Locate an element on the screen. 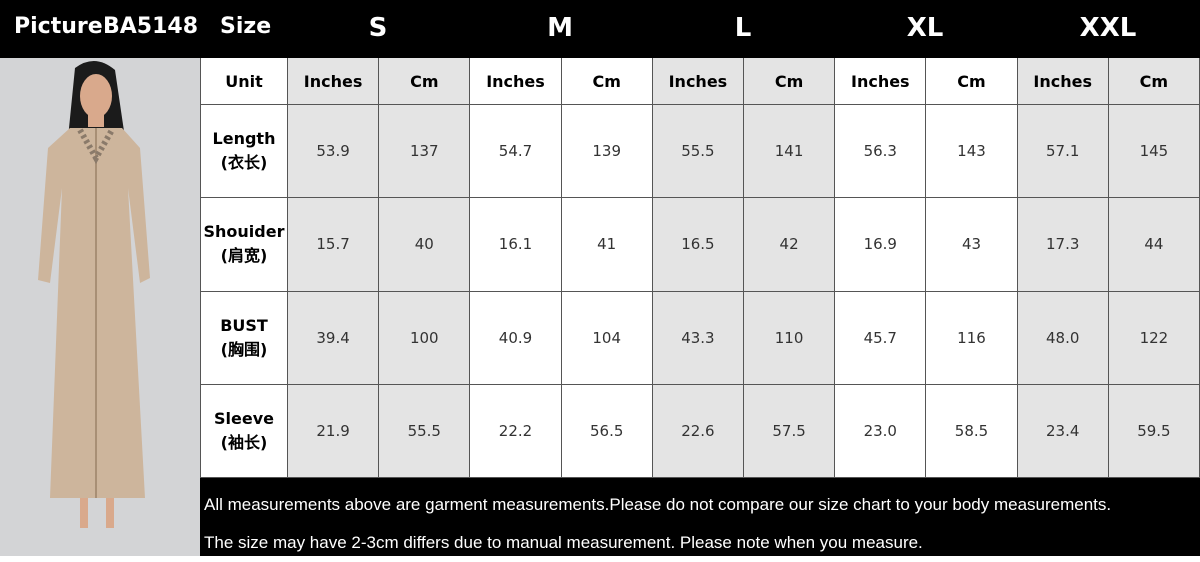  table-cell: 143 is located at coordinates (972, 152).